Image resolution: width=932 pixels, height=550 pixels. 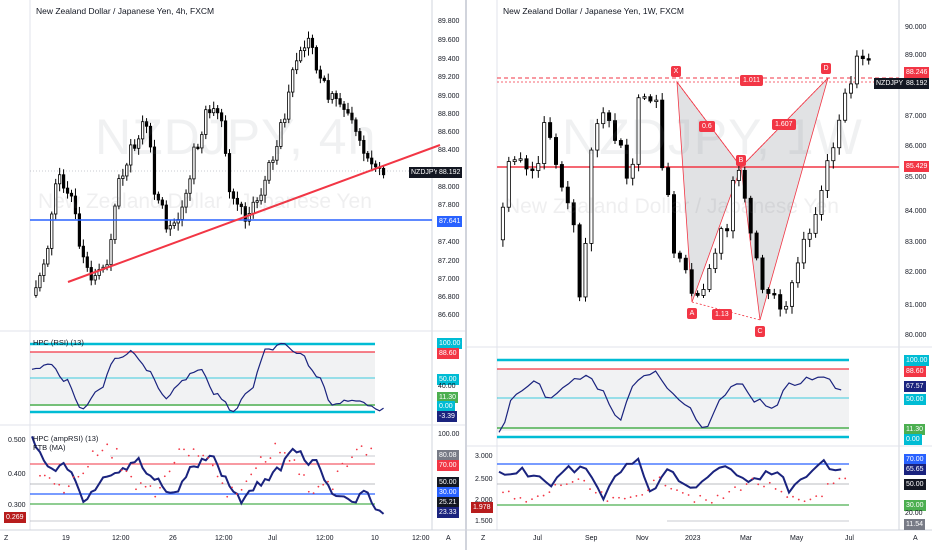 What do you see at coordinates (121, 538) in the screenshot?
I see `left-time-1: 12:00` at bounding box center [121, 538].